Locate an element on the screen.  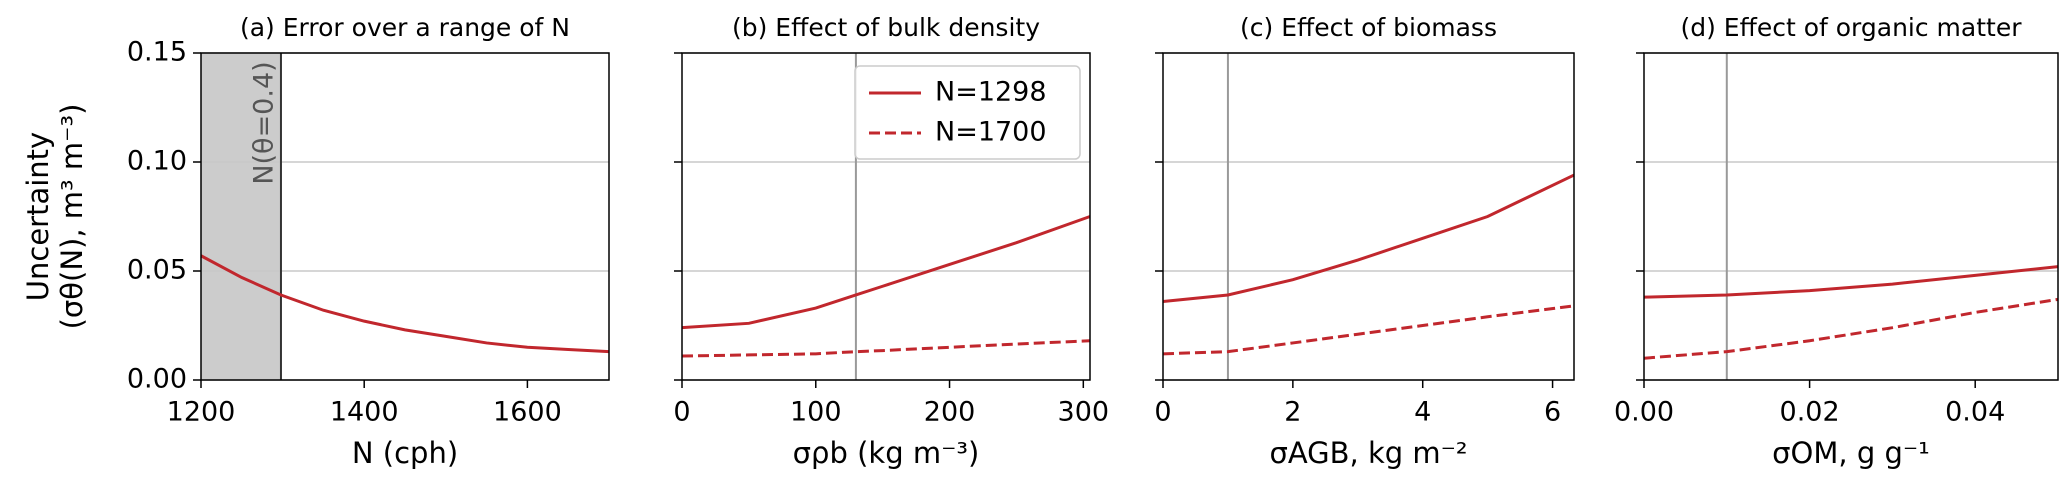
x-tick-label: 1600 is located at coordinates (527, 412).